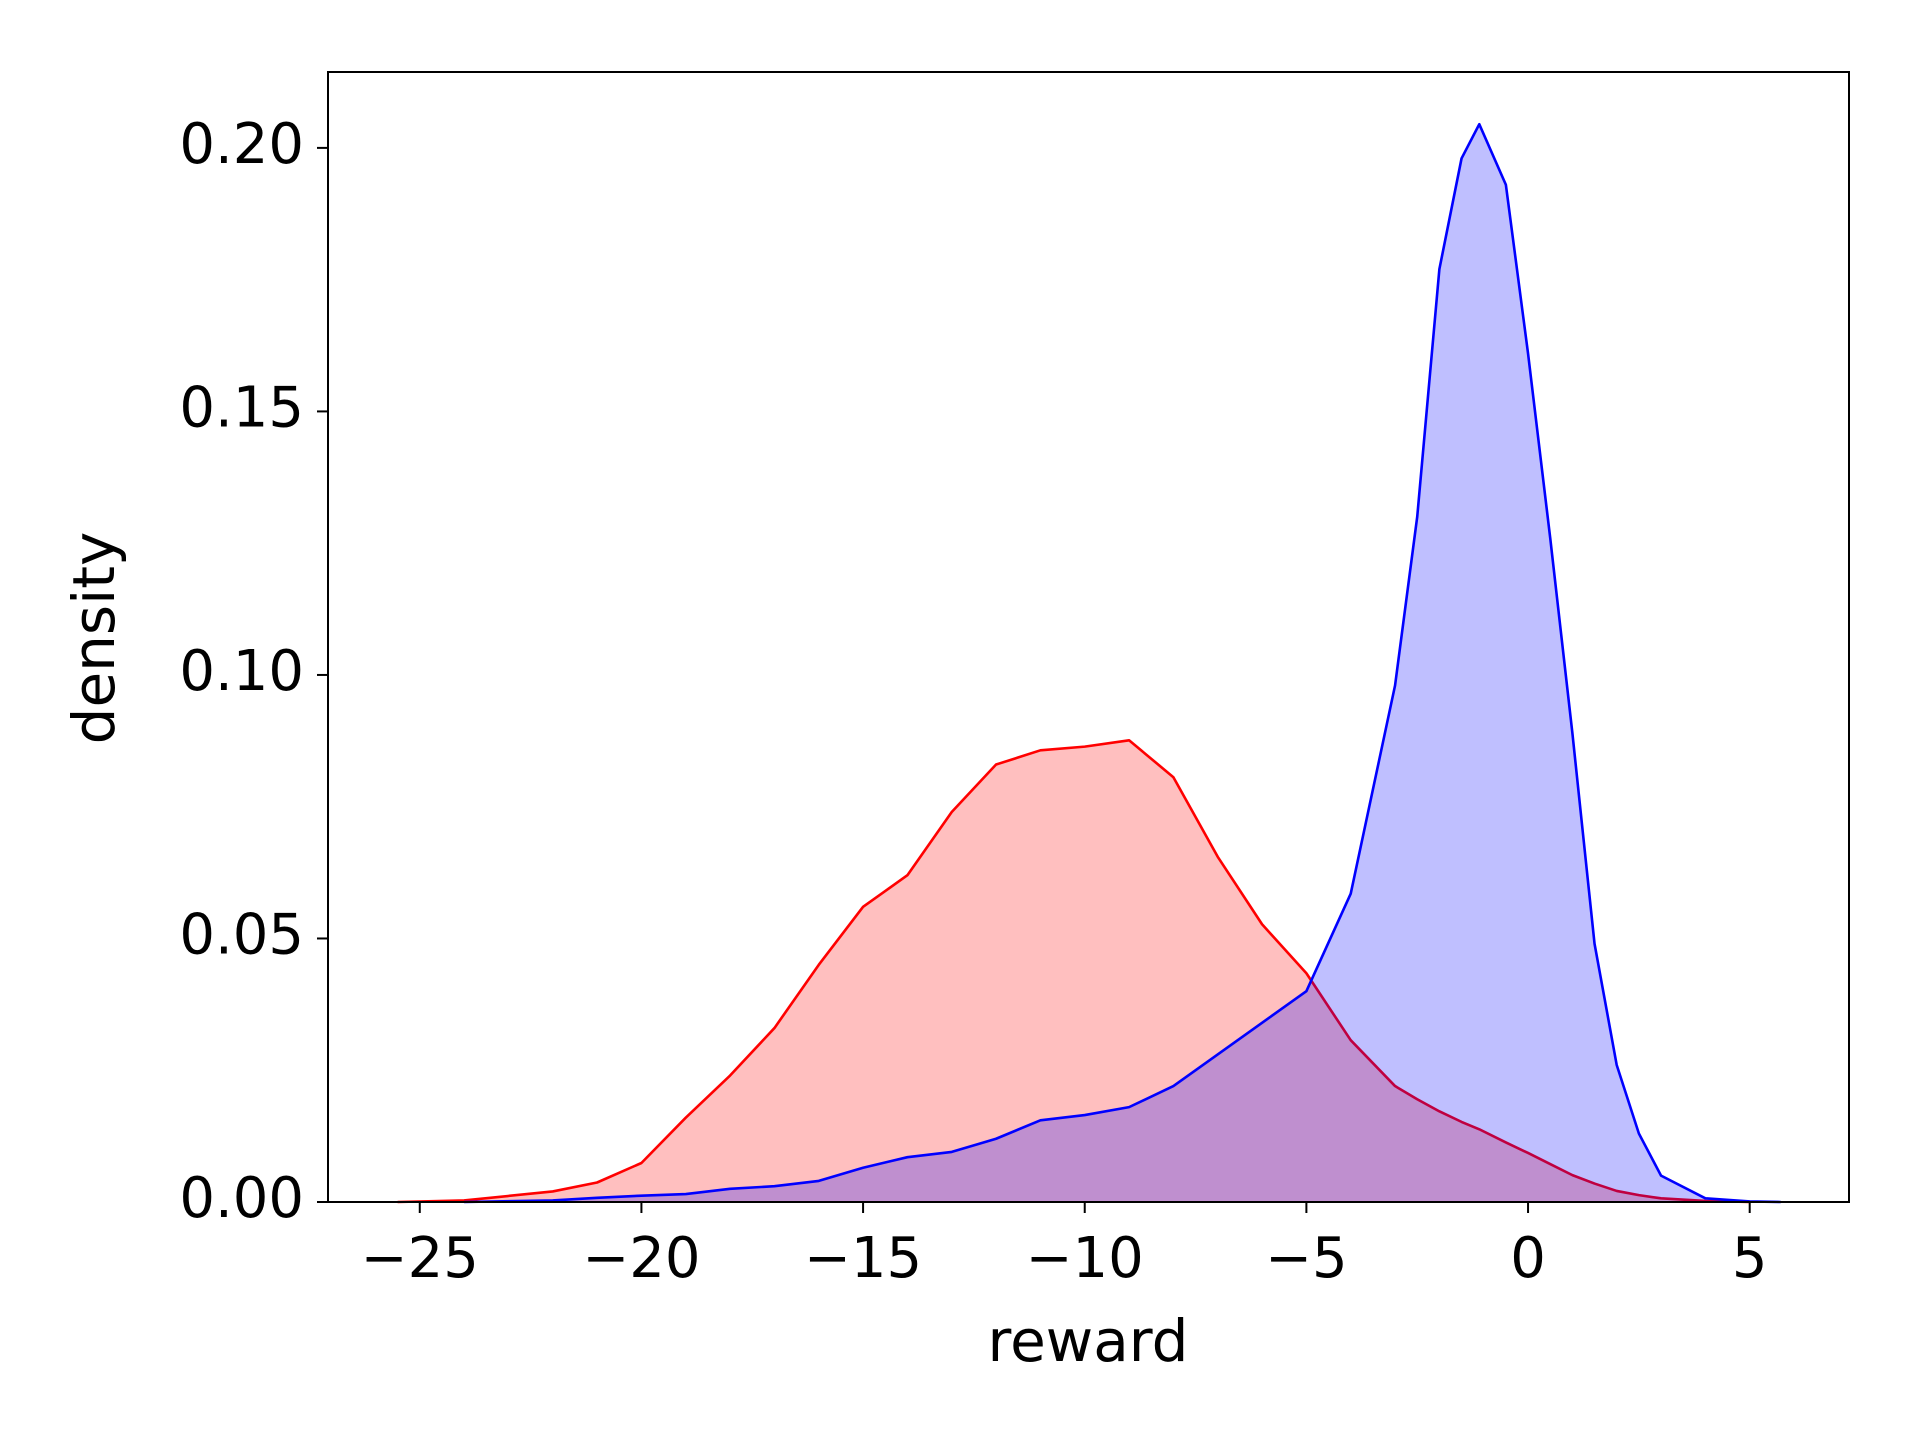 The width and height of the screenshot is (1920, 1440). What do you see at coordinates (94, 638) in the screenshot?
I see `y-axis-label: density` at bounding box center [94, 638].